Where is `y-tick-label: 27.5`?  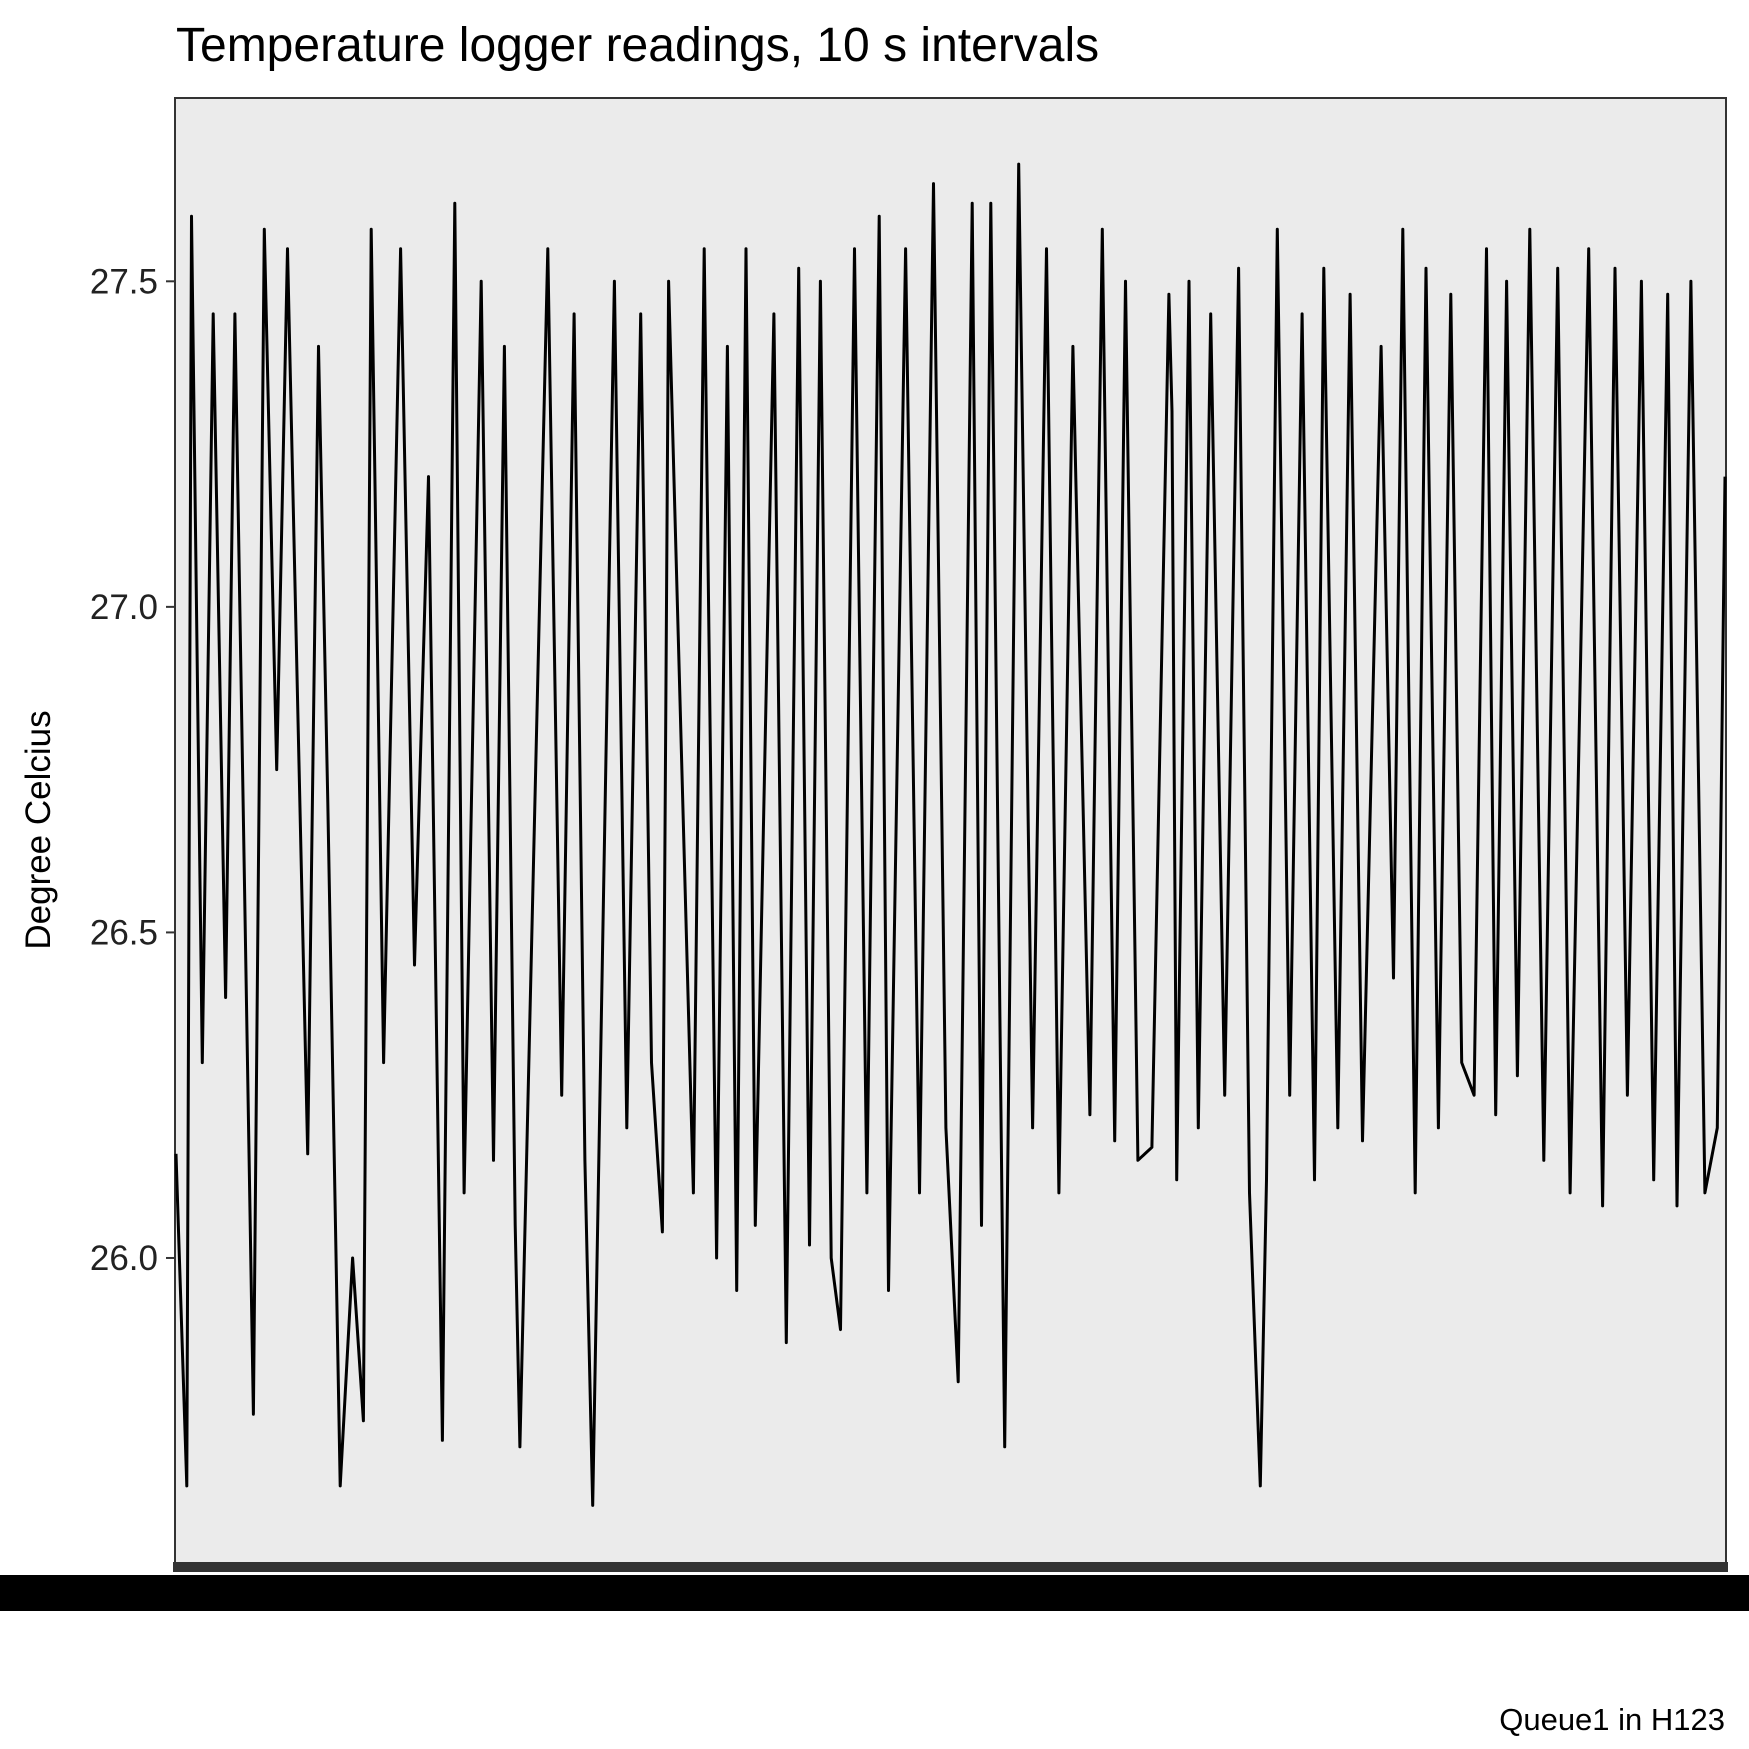
y-tick-label: 27.5 is located at coordinates (124, 281).